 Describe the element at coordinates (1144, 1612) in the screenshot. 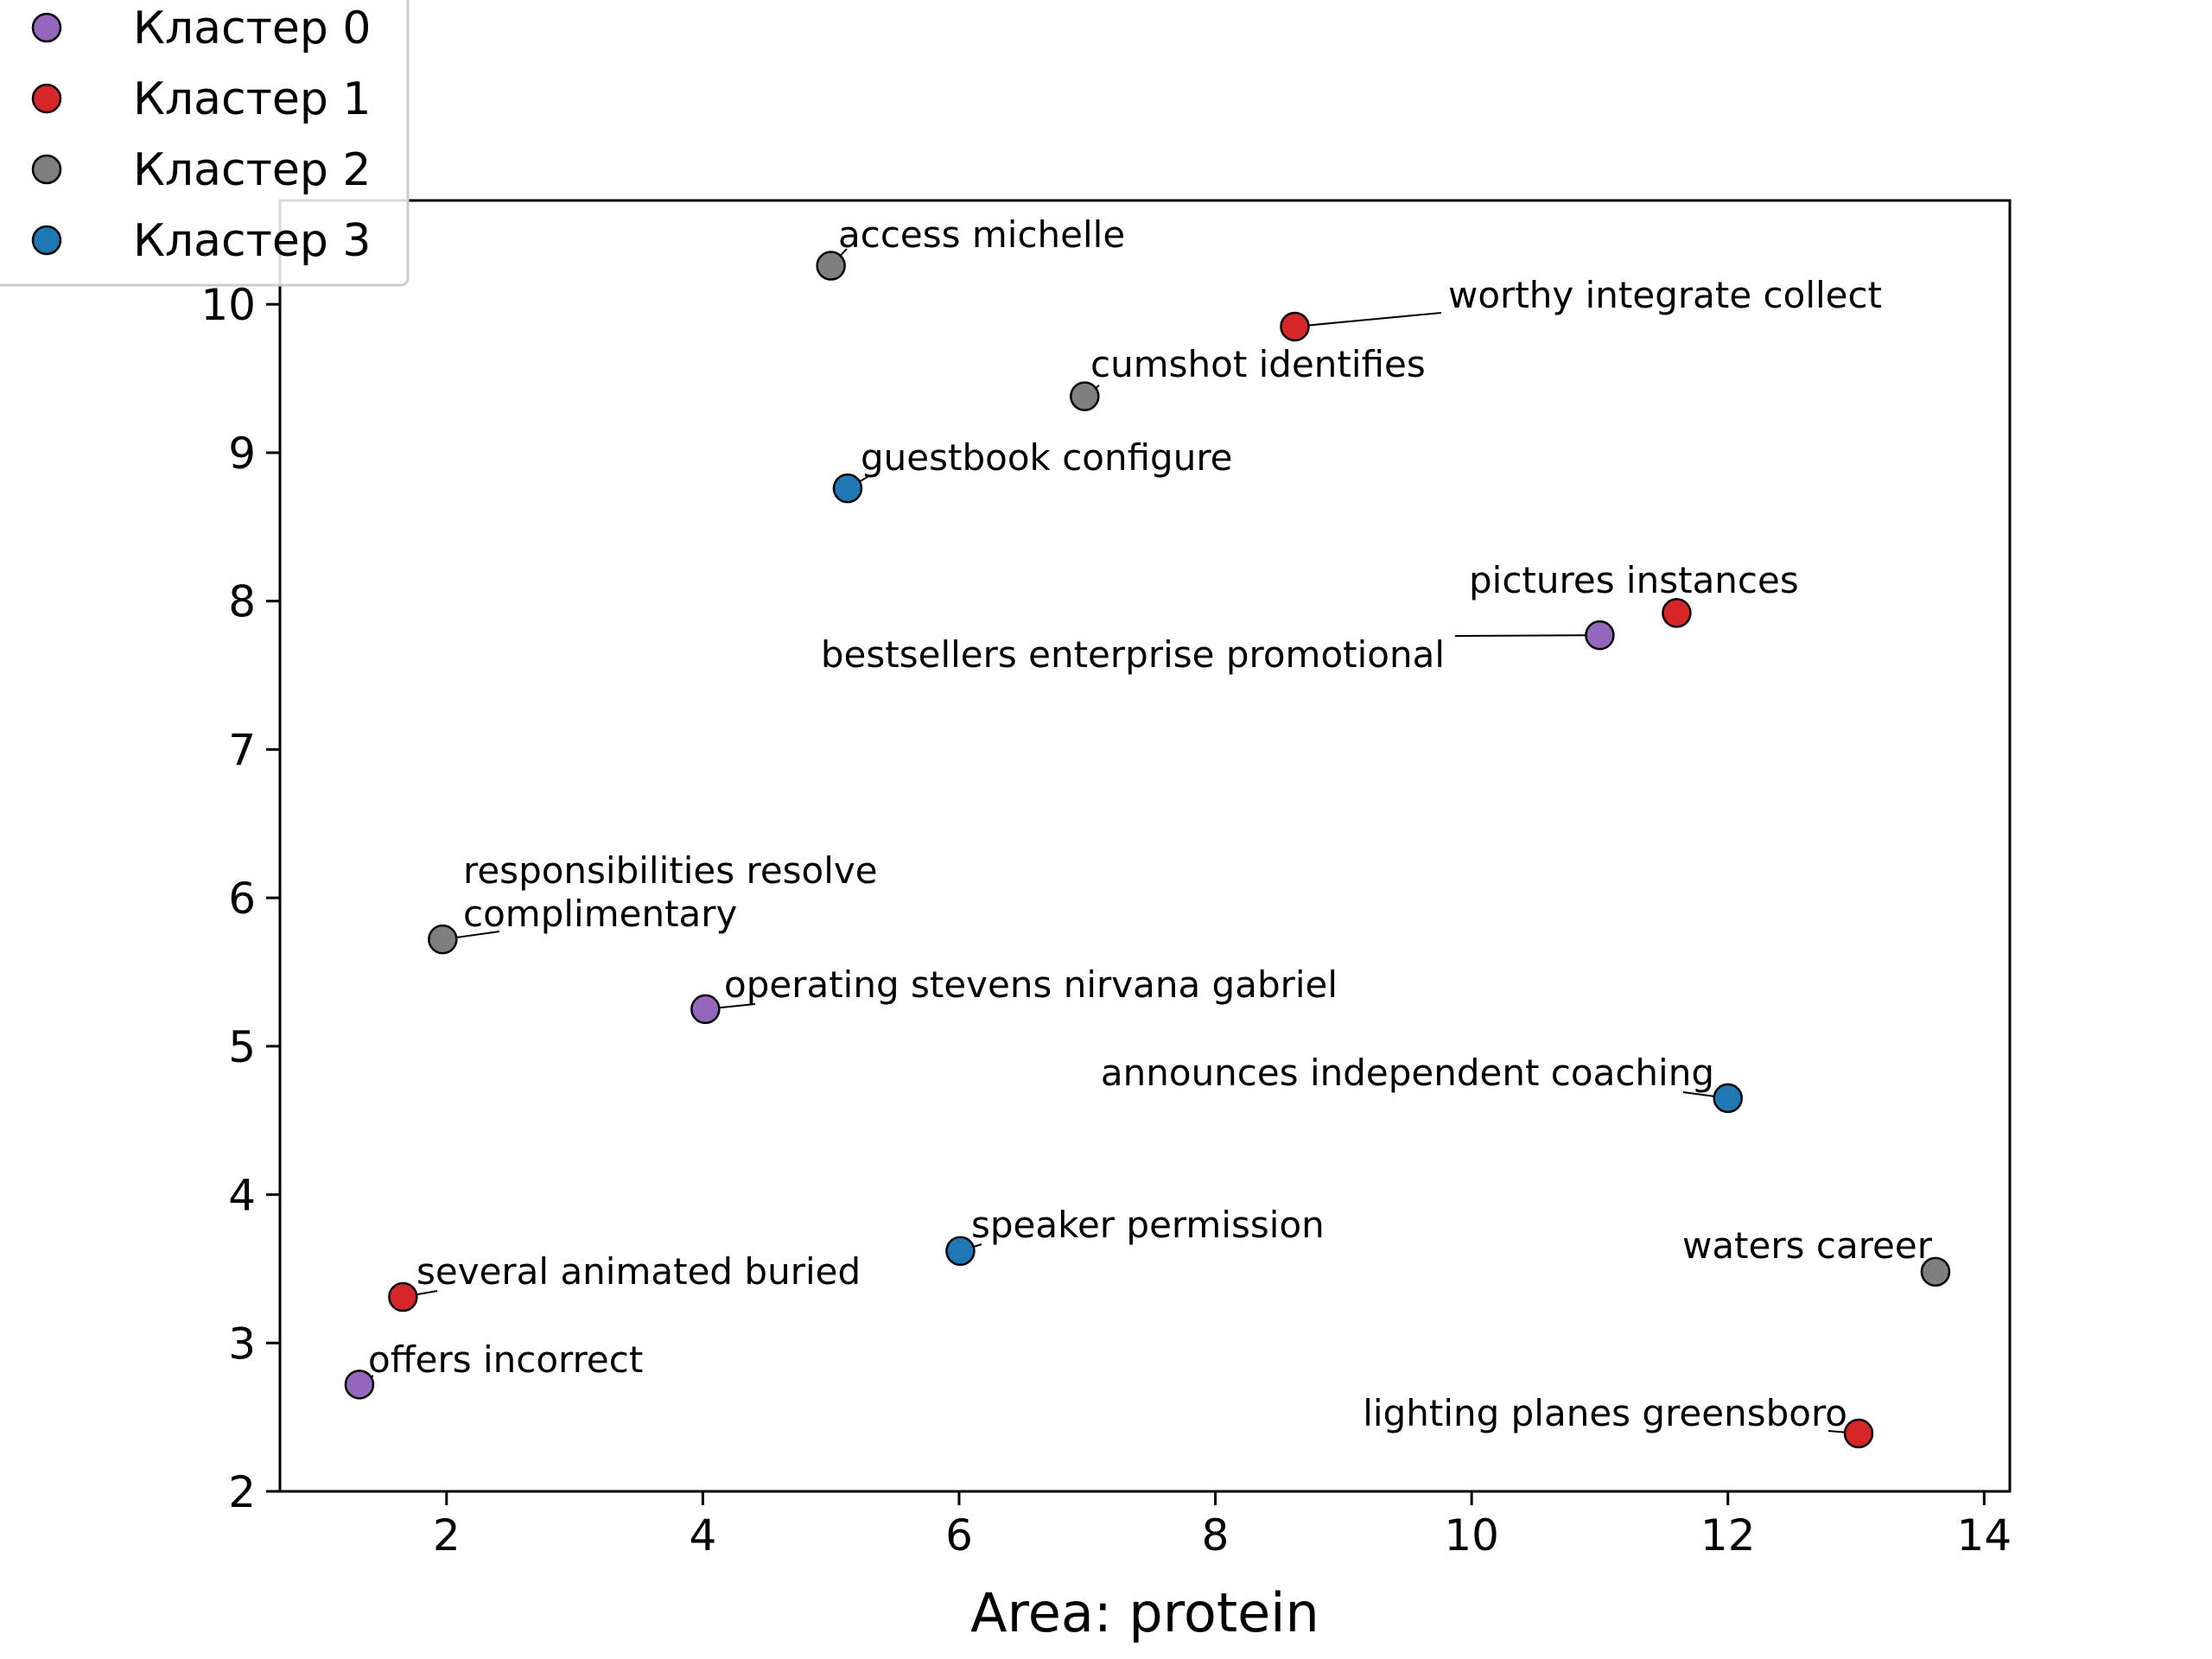

I see `x-axis-title: Area: protein` at that location.